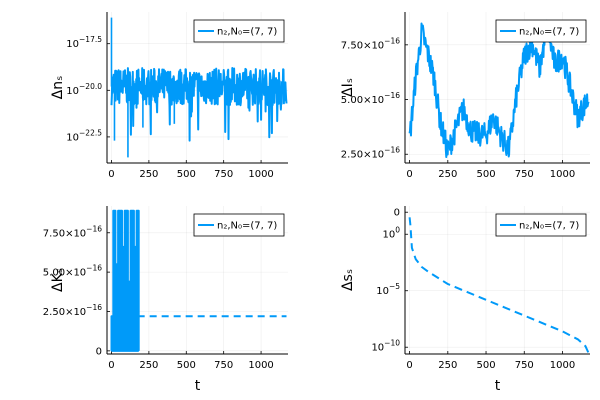 This screenshot has width=600, height=400. I want to click on series-pulses, so click(125, 280).